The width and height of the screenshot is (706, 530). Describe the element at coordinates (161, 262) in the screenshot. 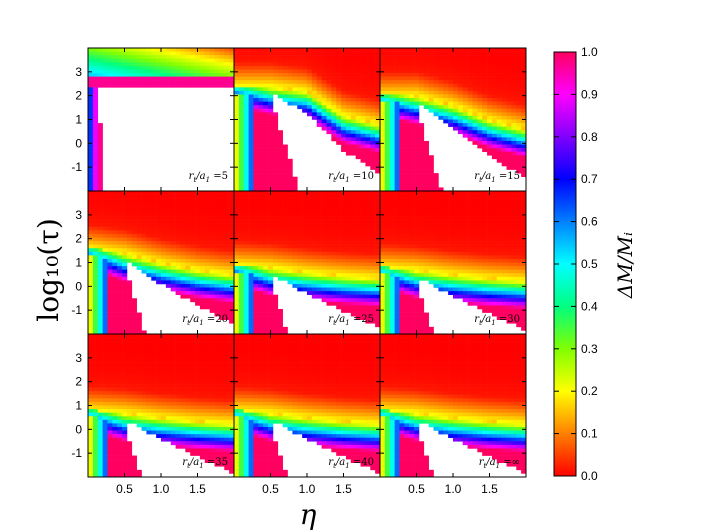

I see `heatmap-panel-4: rt/a1 =20` at that location.